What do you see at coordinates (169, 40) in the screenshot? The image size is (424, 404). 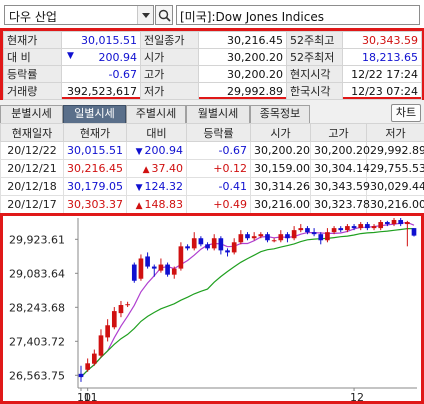 I see `summary-label: 전일종가` at bounding box center [169, 40].